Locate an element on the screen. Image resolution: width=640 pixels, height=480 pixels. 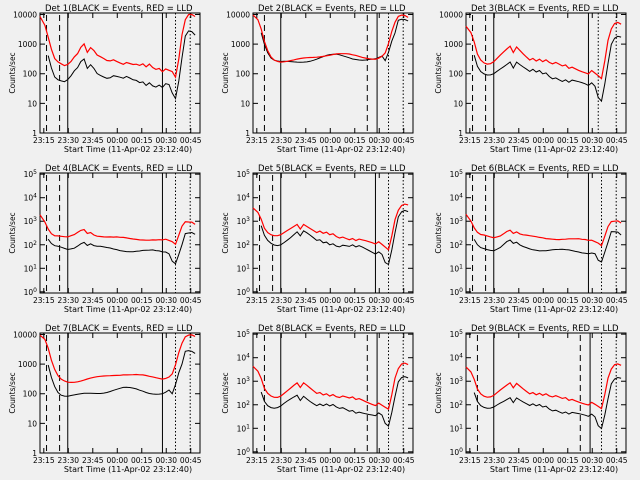
panel-title: Det 8(BLACK = Events, RED = LLD is located at coordinates (332, 329).